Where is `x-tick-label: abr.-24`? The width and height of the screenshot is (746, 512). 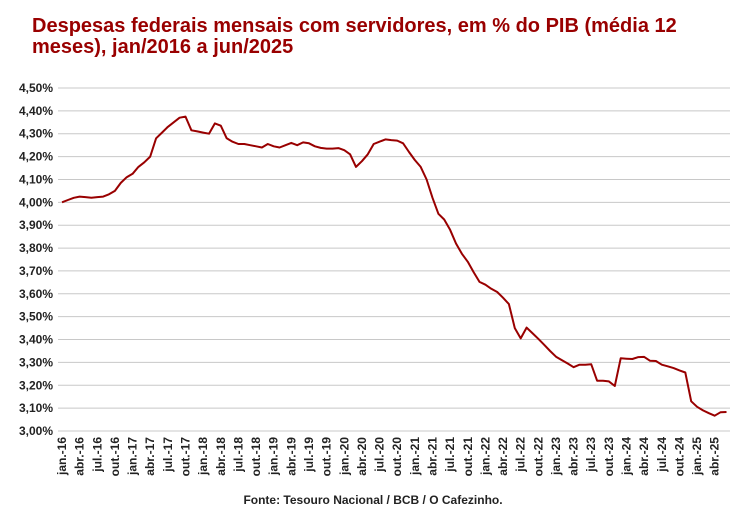 x-tick-label: abr.-24 is located at coordinates (644, 456).